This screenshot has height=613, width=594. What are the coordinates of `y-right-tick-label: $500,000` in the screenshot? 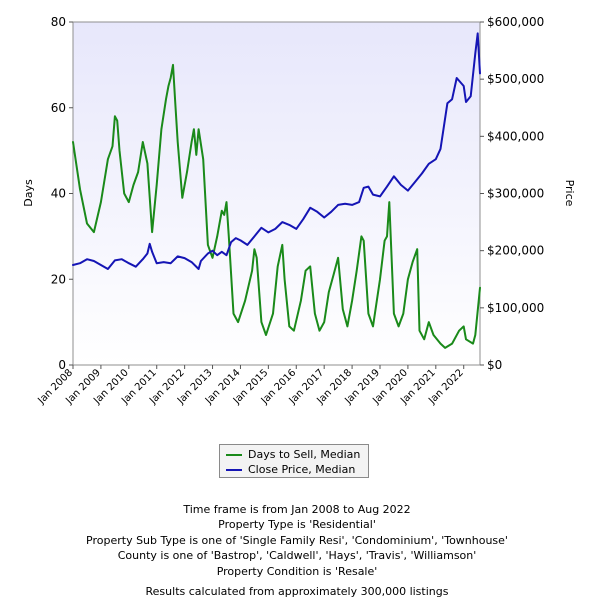 It's located at (515, 79).